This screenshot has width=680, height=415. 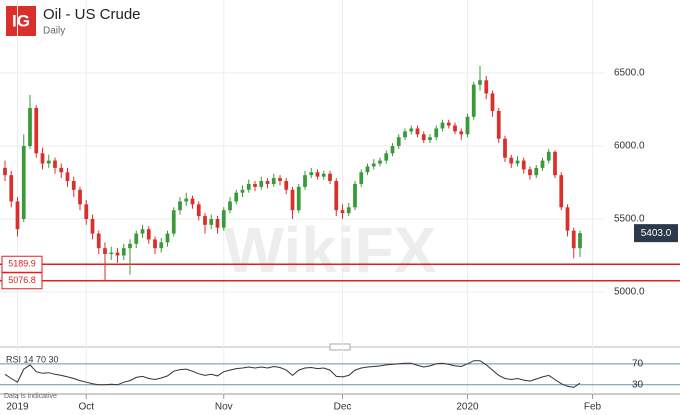 I want to click on x-tick-label: Dec, so click(x=343, y=407).